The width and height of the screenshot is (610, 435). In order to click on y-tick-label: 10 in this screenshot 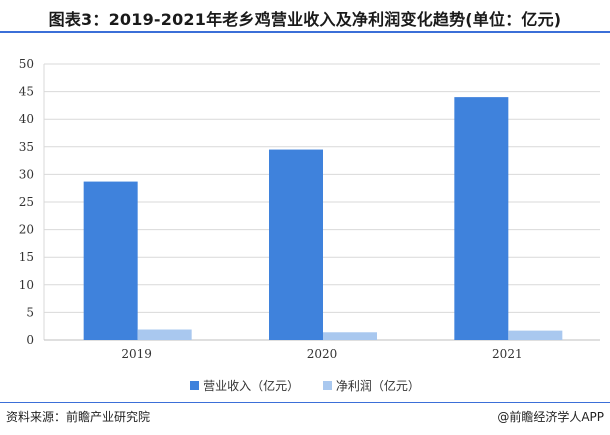, I will do `click(26, 285)`.